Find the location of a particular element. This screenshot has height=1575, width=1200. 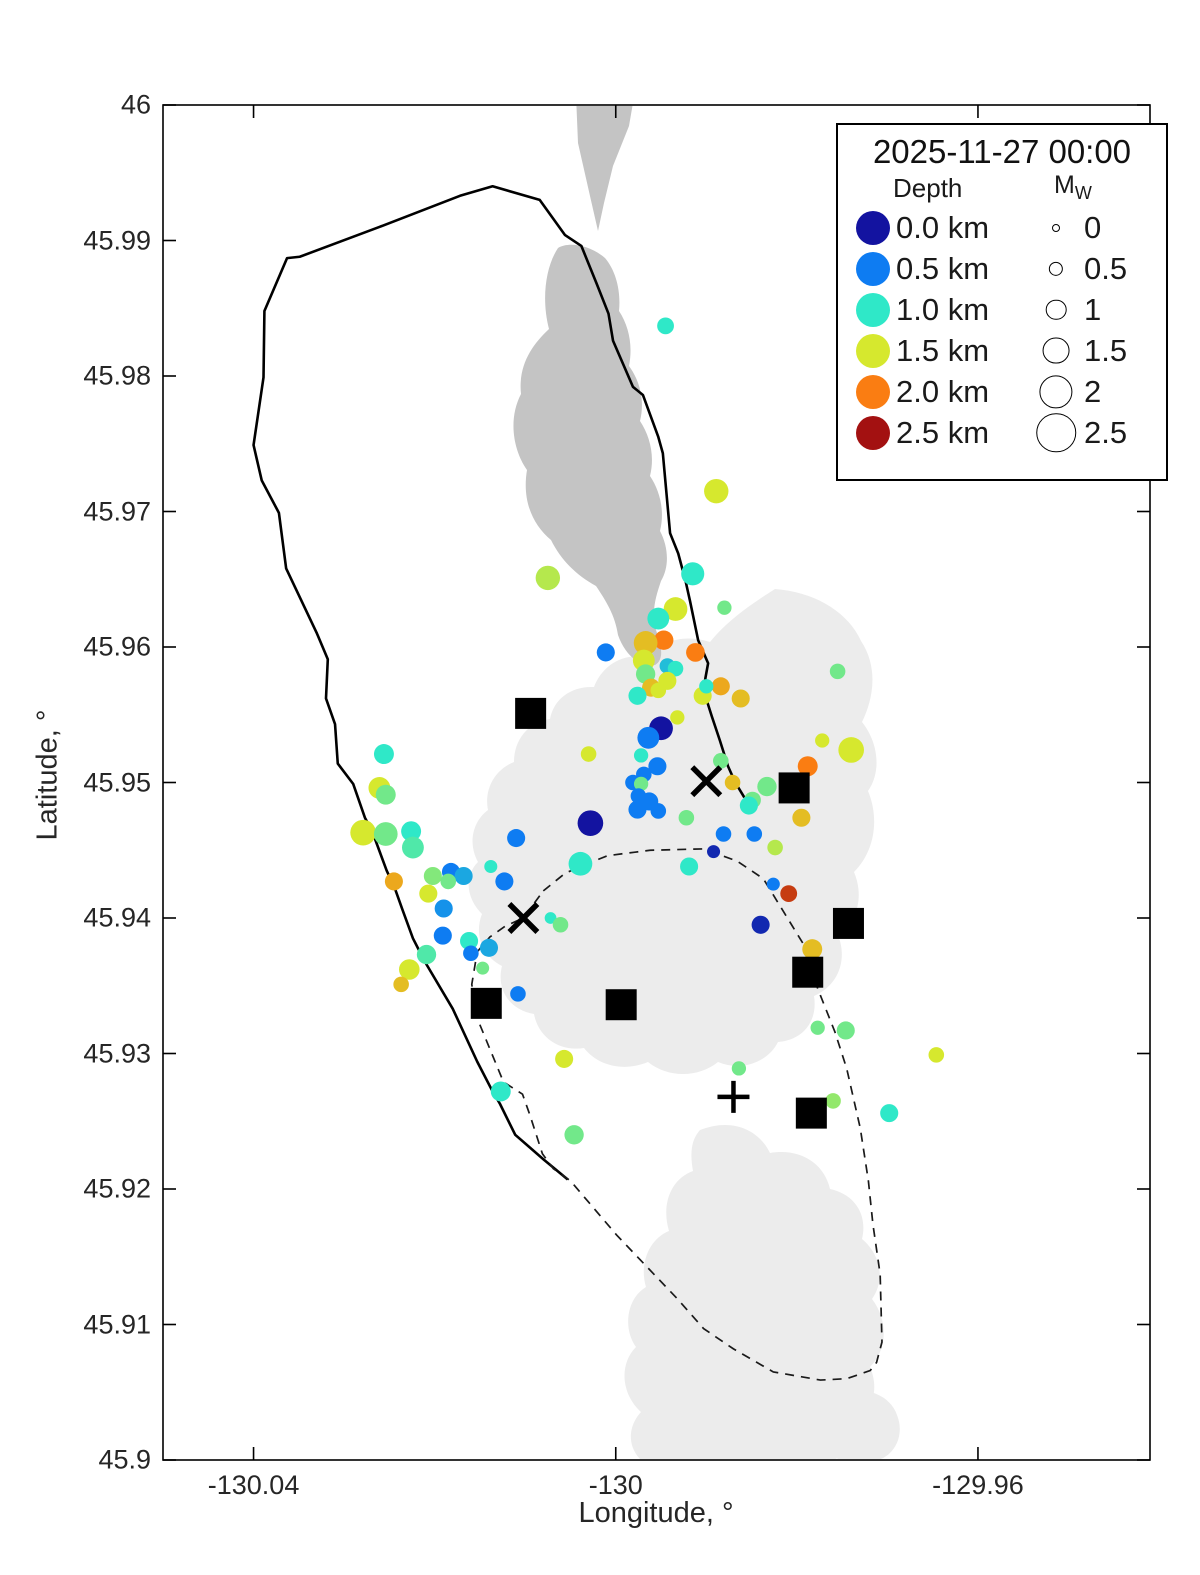

x-tick-label: -130.04 is located at coordinates (253, 1485).